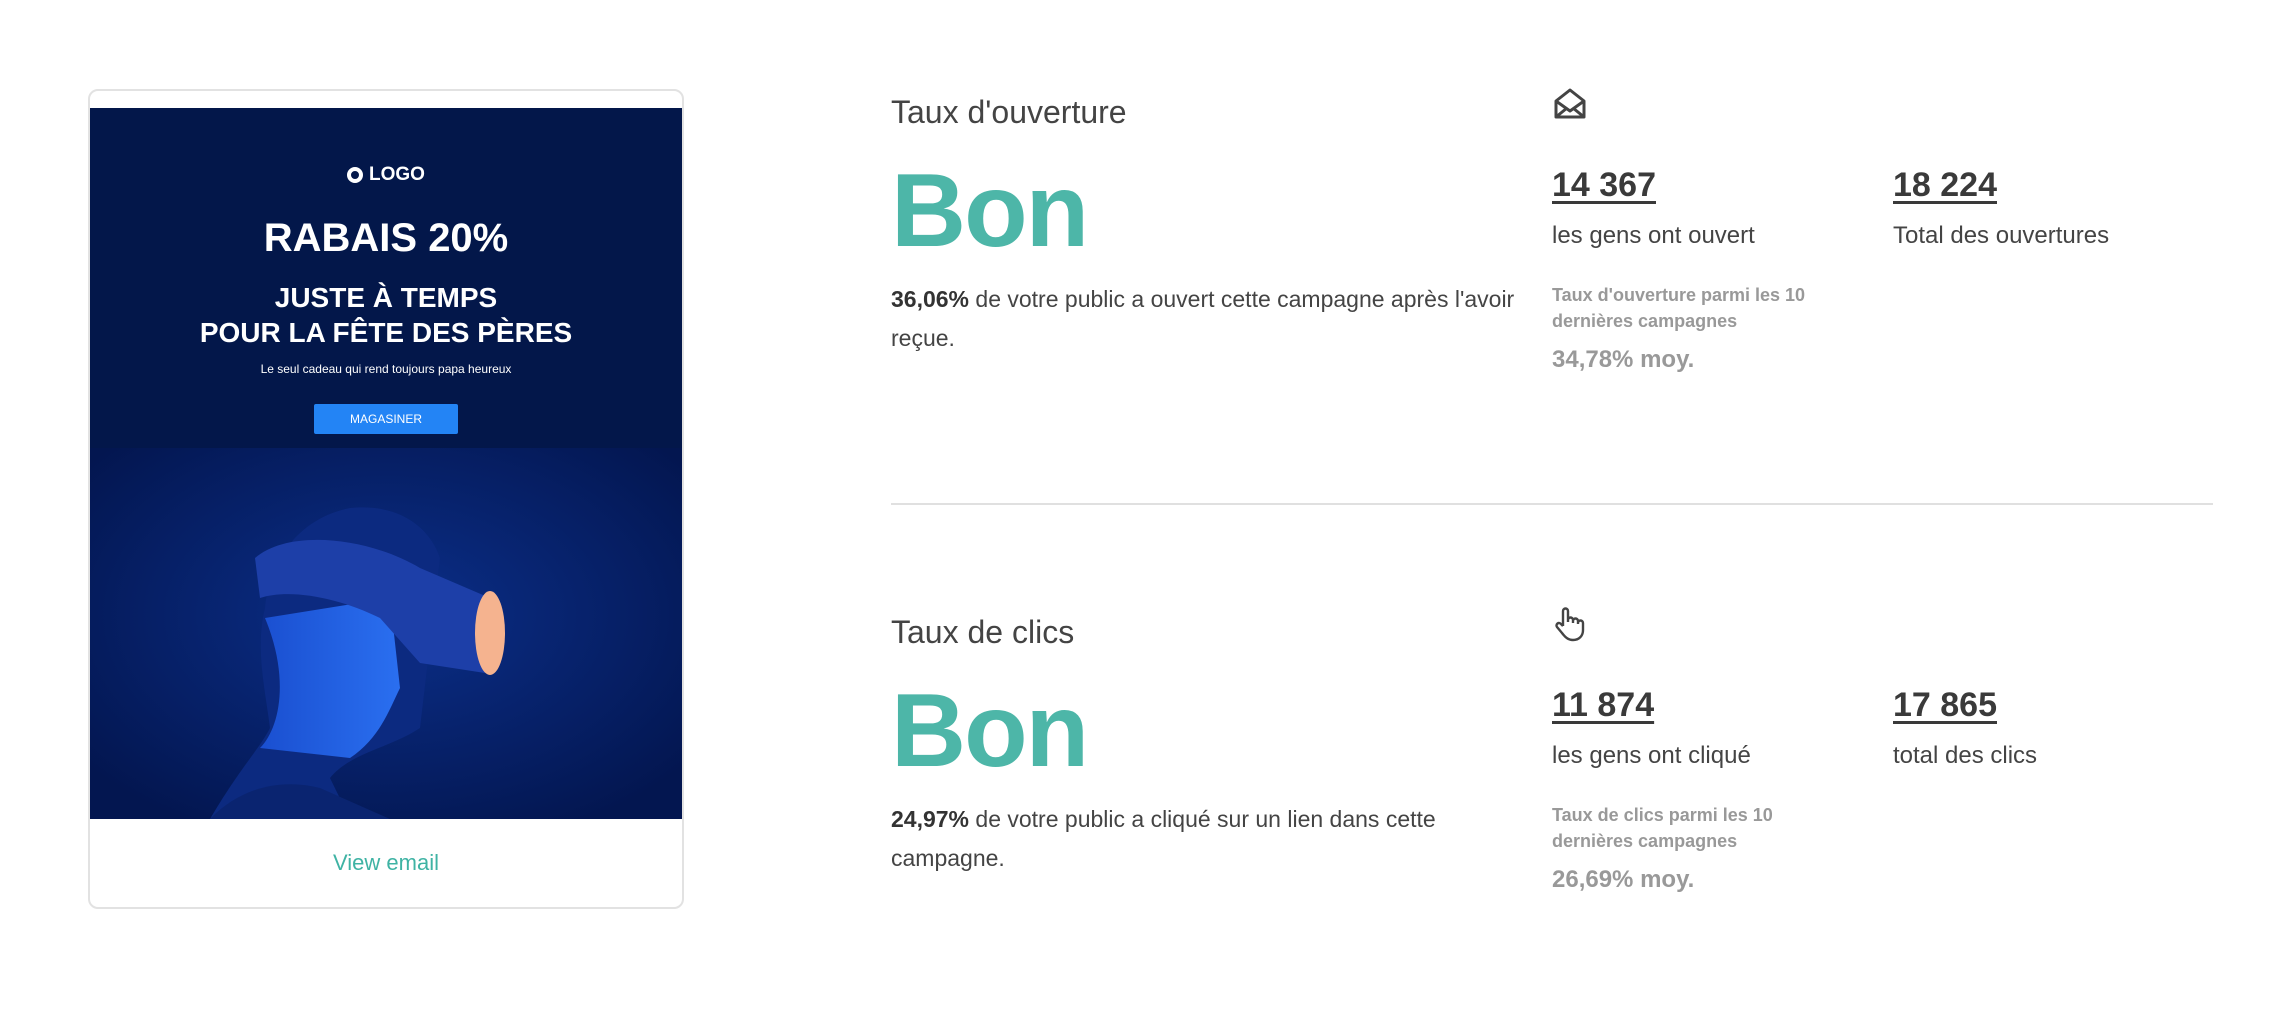  I want to click on click-rate-rating: Bon, so click(990, 731).